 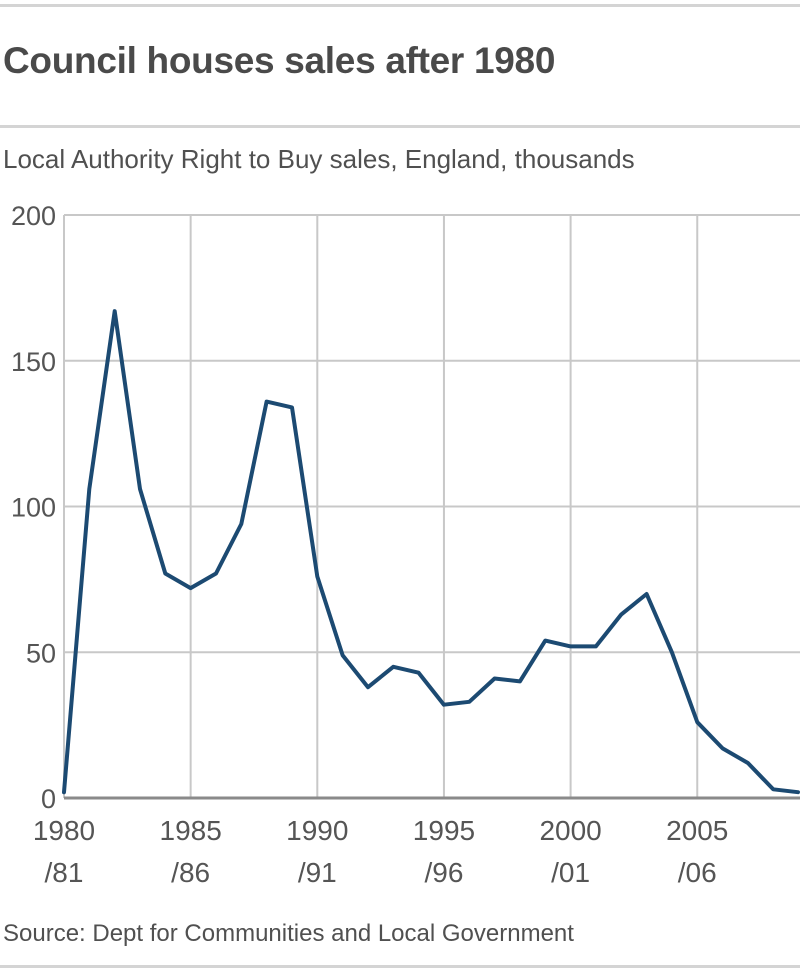 I want to click on x-tick-label-suffix: /01, so click(x=570, y=872).